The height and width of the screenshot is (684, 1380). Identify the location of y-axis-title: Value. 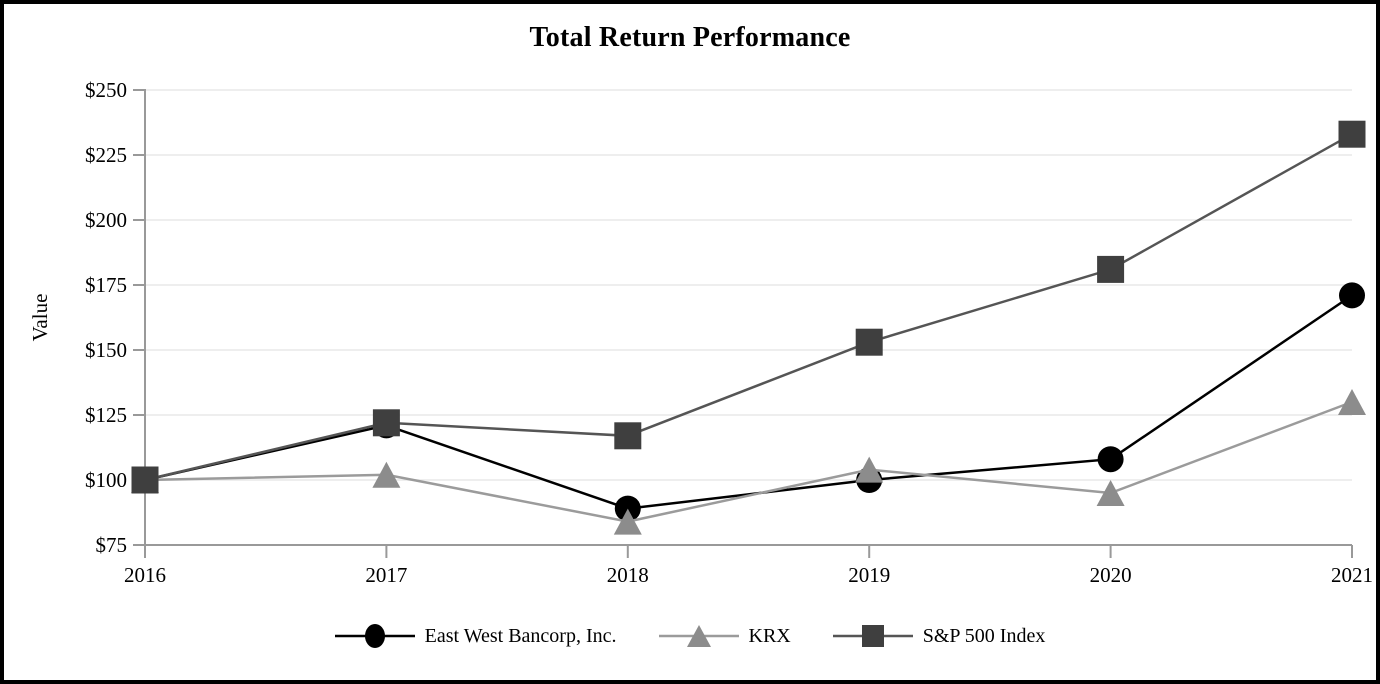
(40, 318).